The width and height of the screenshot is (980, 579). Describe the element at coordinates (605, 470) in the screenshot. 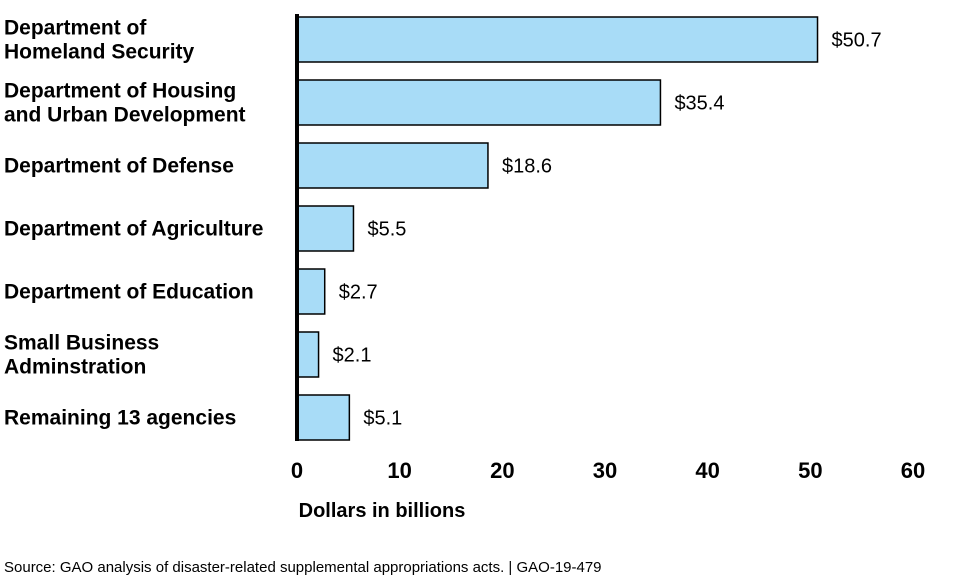

I see `x-tick-3: 30` at that location.